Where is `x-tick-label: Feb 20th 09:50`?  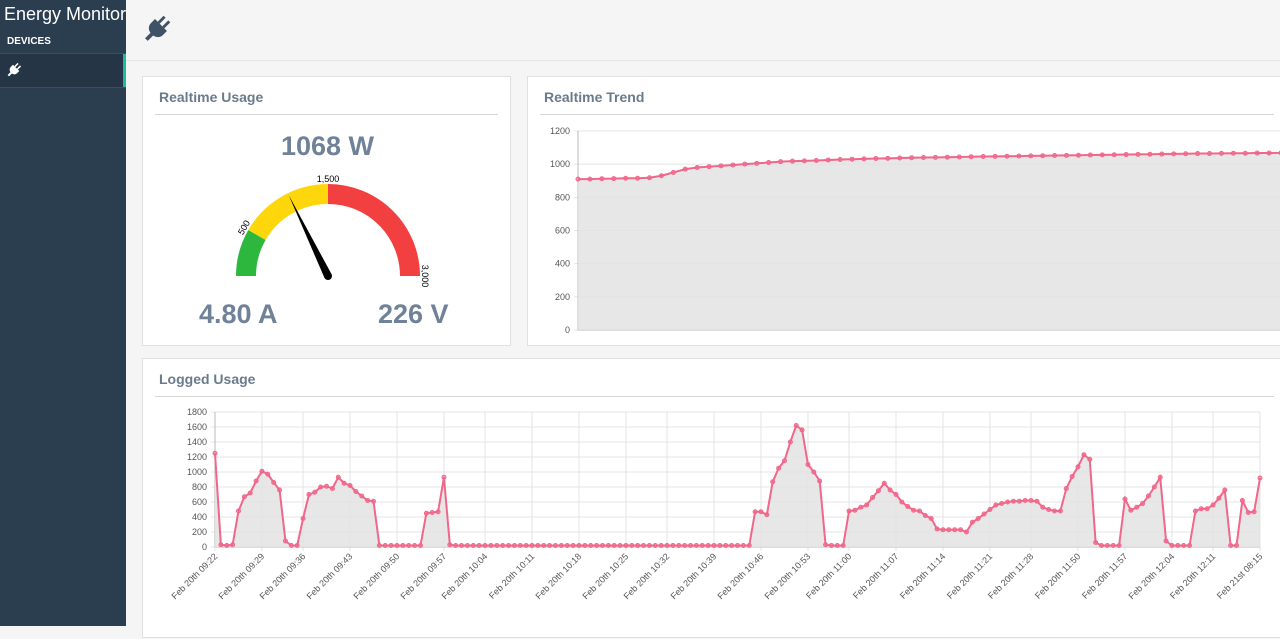
x-tick-label: Feb 20th 09:50 is located at coordinates (377, 576).